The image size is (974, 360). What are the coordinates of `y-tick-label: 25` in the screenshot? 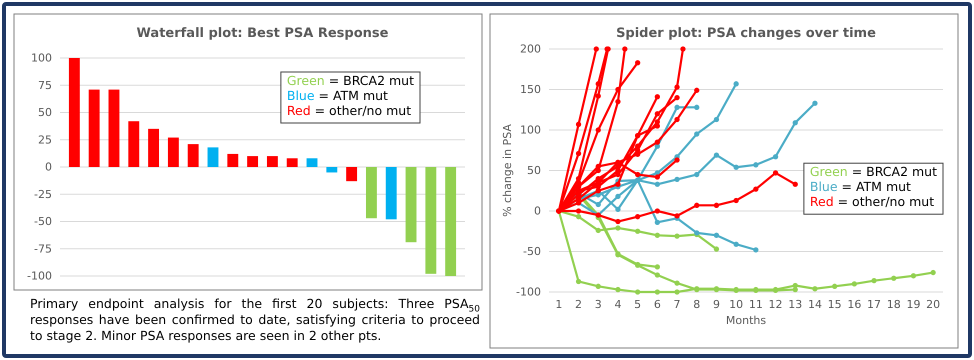 It's located at (45, 139).